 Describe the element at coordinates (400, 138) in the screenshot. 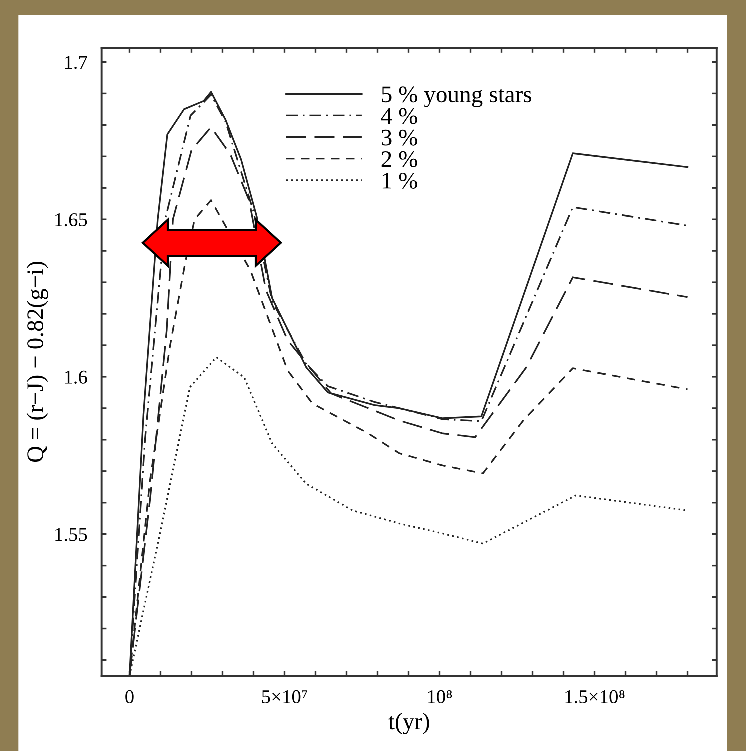

I see `legend-label: 3 %` at that location.